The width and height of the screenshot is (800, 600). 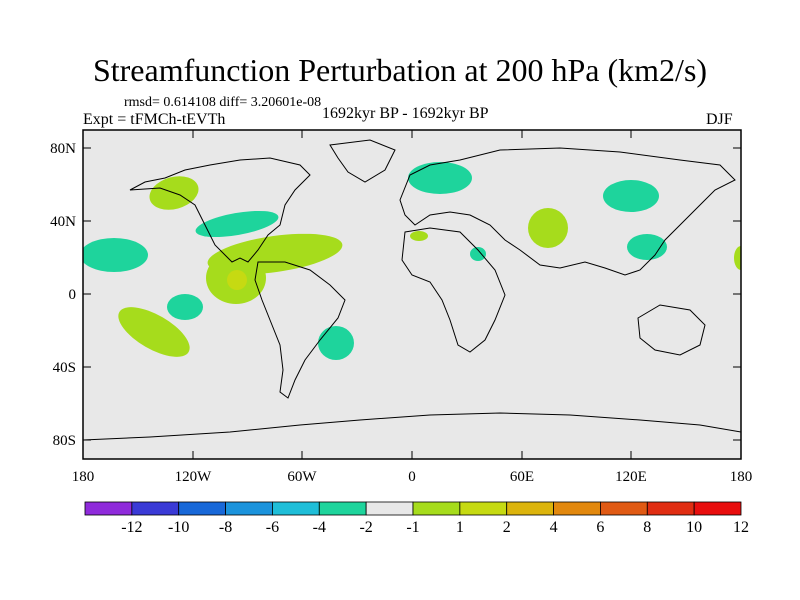 I want to click on lat-label-0: 0, so click(x=73, y=295).